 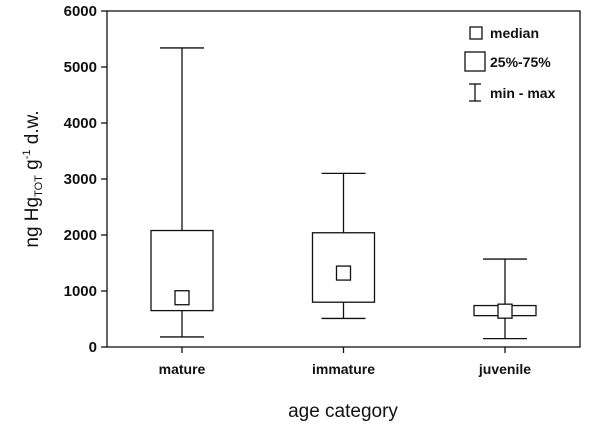 I want to click on y-axis-ticks: 0 1000 2000 3000 4000 5000 6000, so click(x=85, y=179).